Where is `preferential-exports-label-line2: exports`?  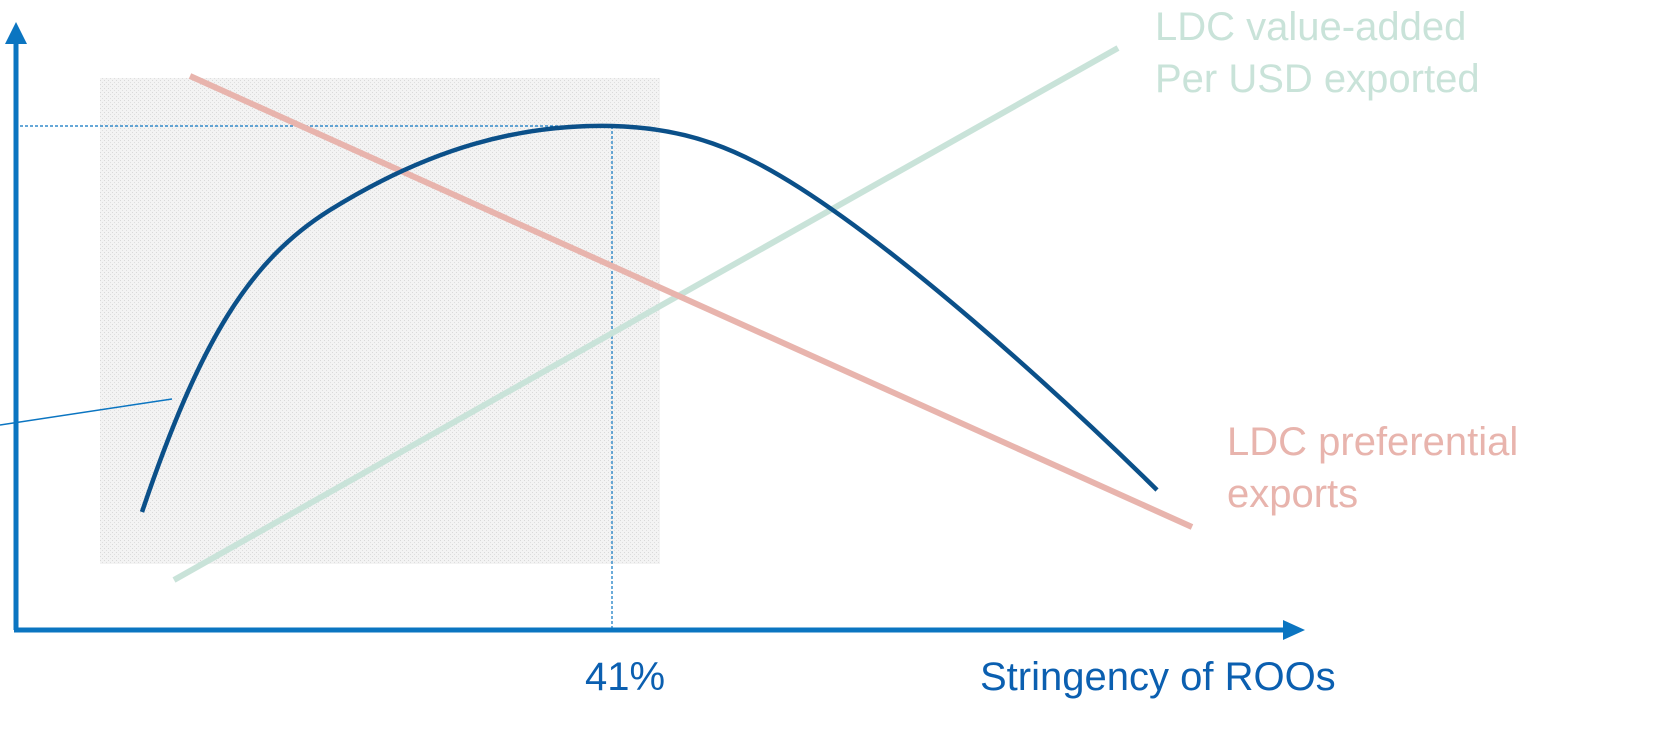 preferential-exports-label-line2: exports is located at coordinates (1292, 494).